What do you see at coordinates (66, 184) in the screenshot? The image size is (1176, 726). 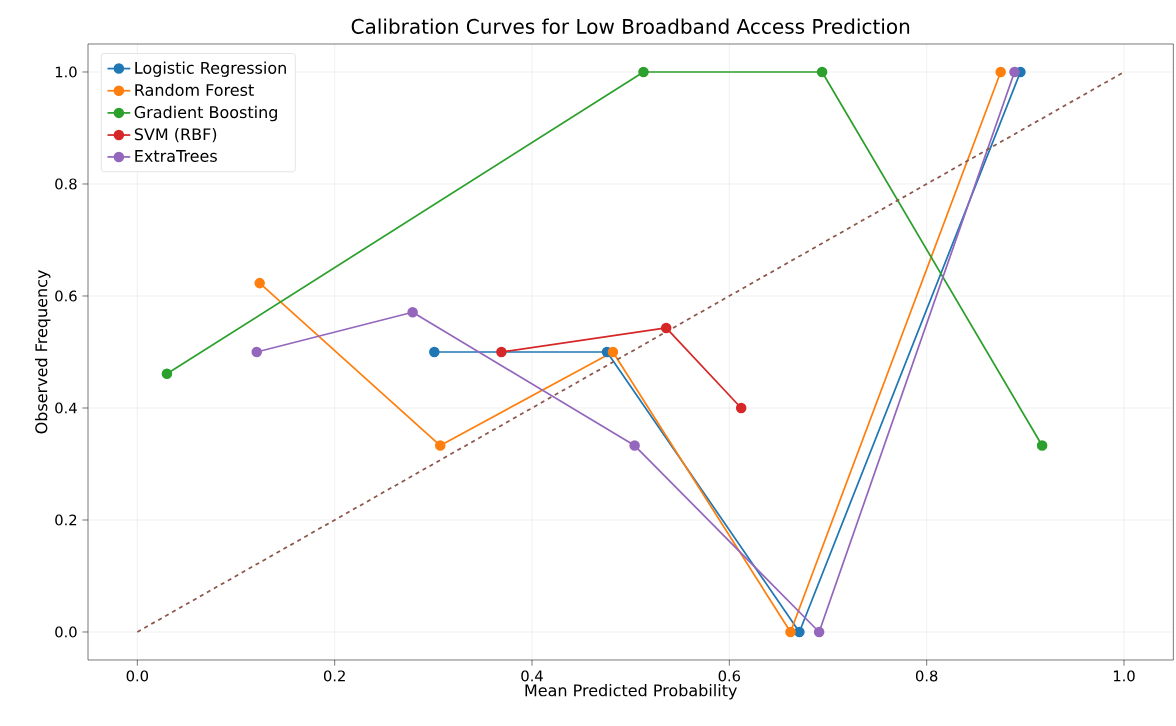 I see `y-tick-label: 0.8` at bounding box center [66, 184].